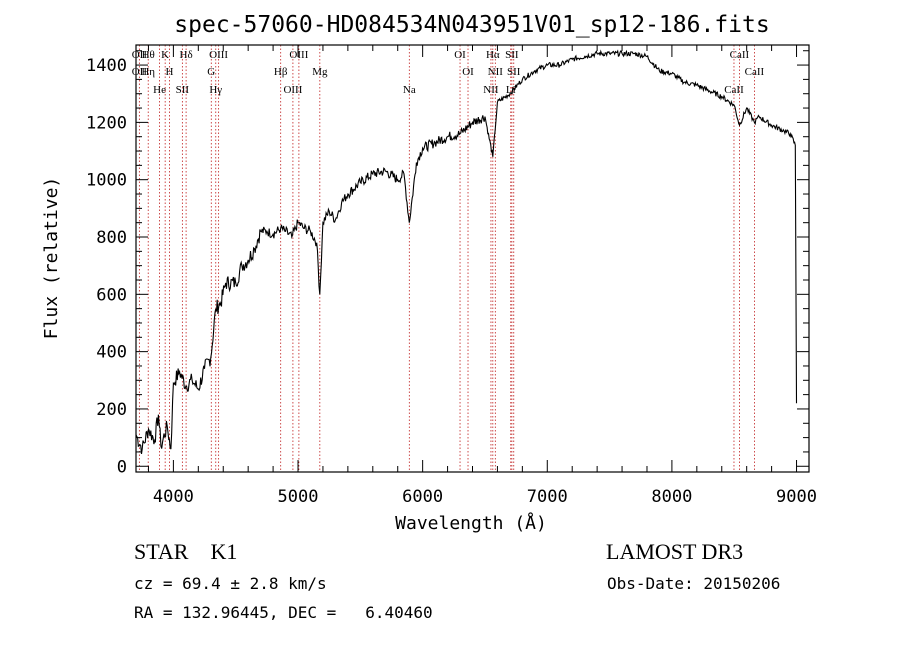  What do you see at coordinates (173, 497) in the screenshot?
I see `x-tick-label: 4000` at bounding box center [173, 497].